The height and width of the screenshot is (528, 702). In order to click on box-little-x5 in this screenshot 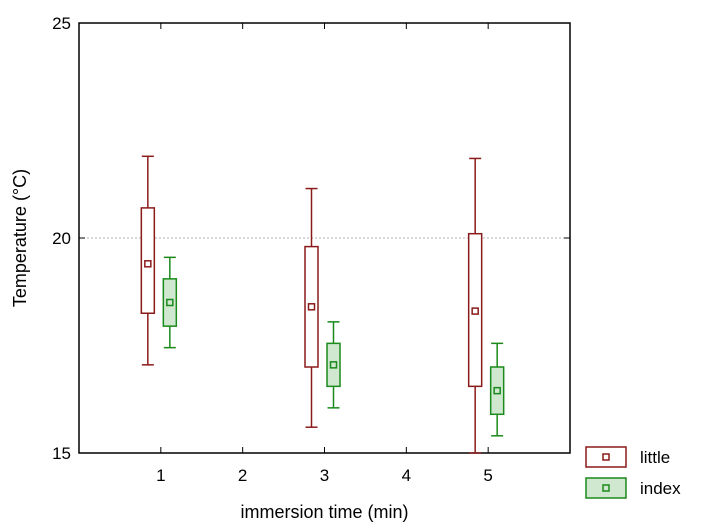, I will do `click(475, 305)`.